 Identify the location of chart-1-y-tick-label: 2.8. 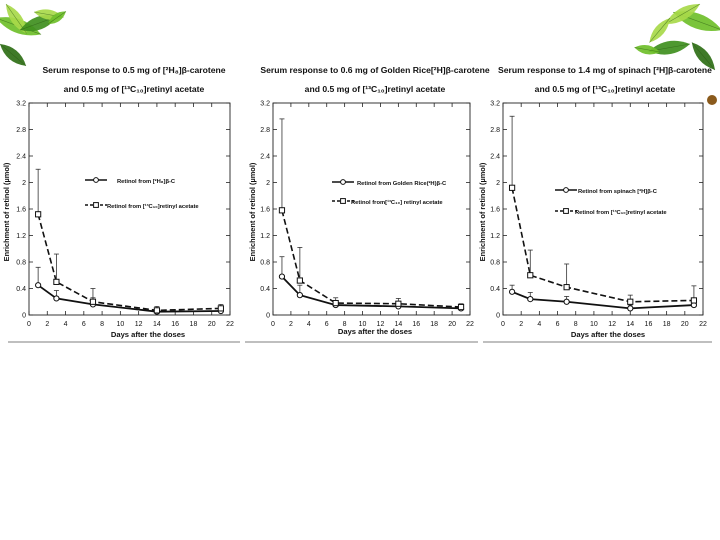
(21, 130).